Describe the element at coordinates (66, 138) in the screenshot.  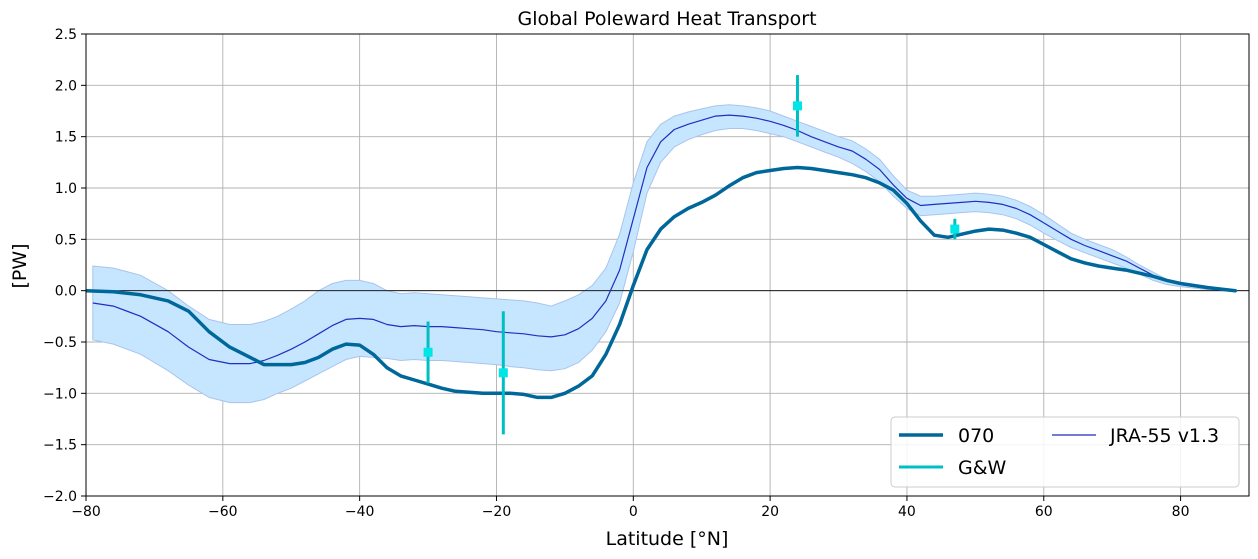
I see `y-tick-label: 1.5` at that location.